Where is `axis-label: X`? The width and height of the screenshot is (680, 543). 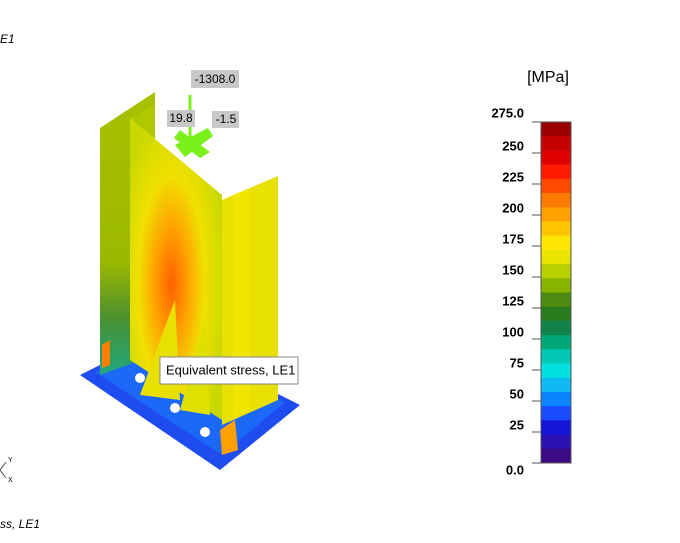 axis-label: X is located at coordinates (10, 480).